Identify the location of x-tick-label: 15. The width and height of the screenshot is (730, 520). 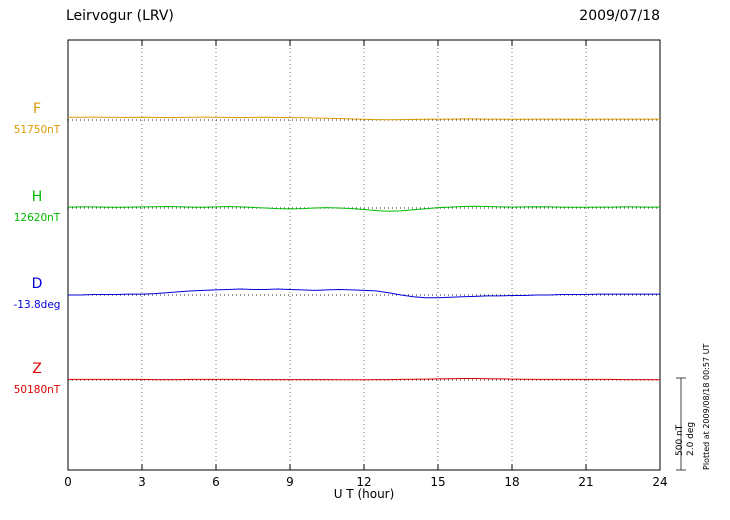
(438, 482).